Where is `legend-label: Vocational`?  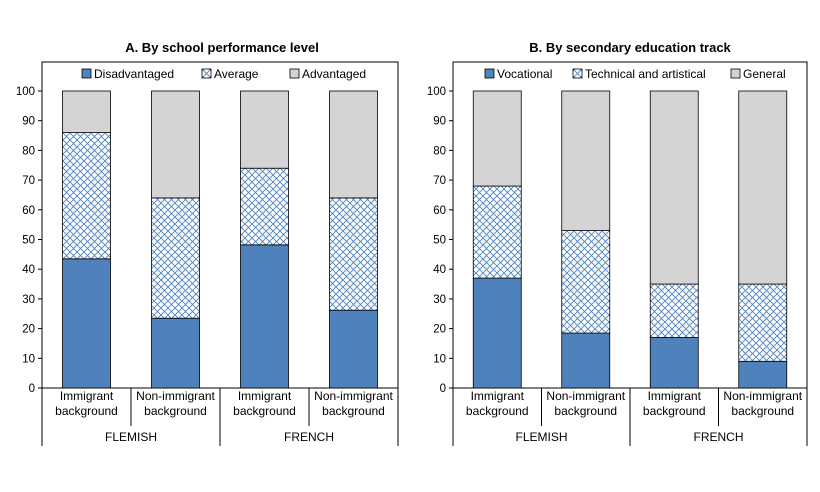 legend-label: Vocational is located at coordinates (524, 74).